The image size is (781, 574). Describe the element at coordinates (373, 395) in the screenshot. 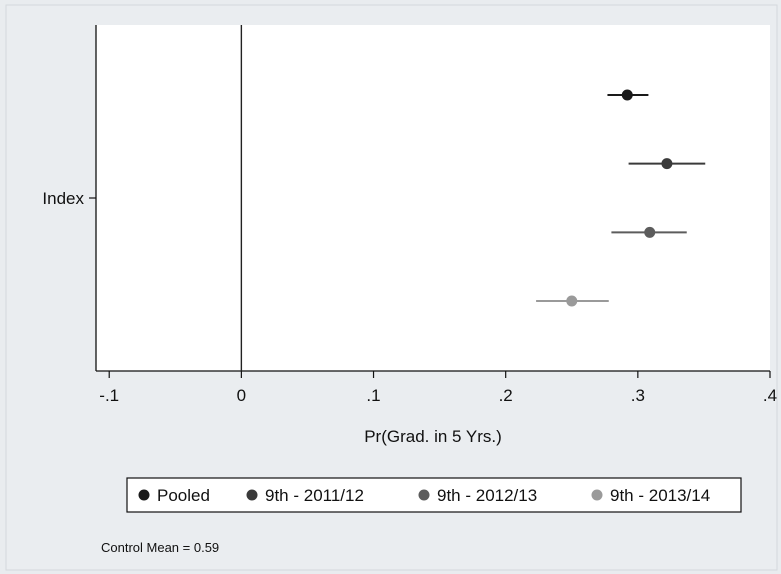

I see `x-tick-label: .1` at that location.